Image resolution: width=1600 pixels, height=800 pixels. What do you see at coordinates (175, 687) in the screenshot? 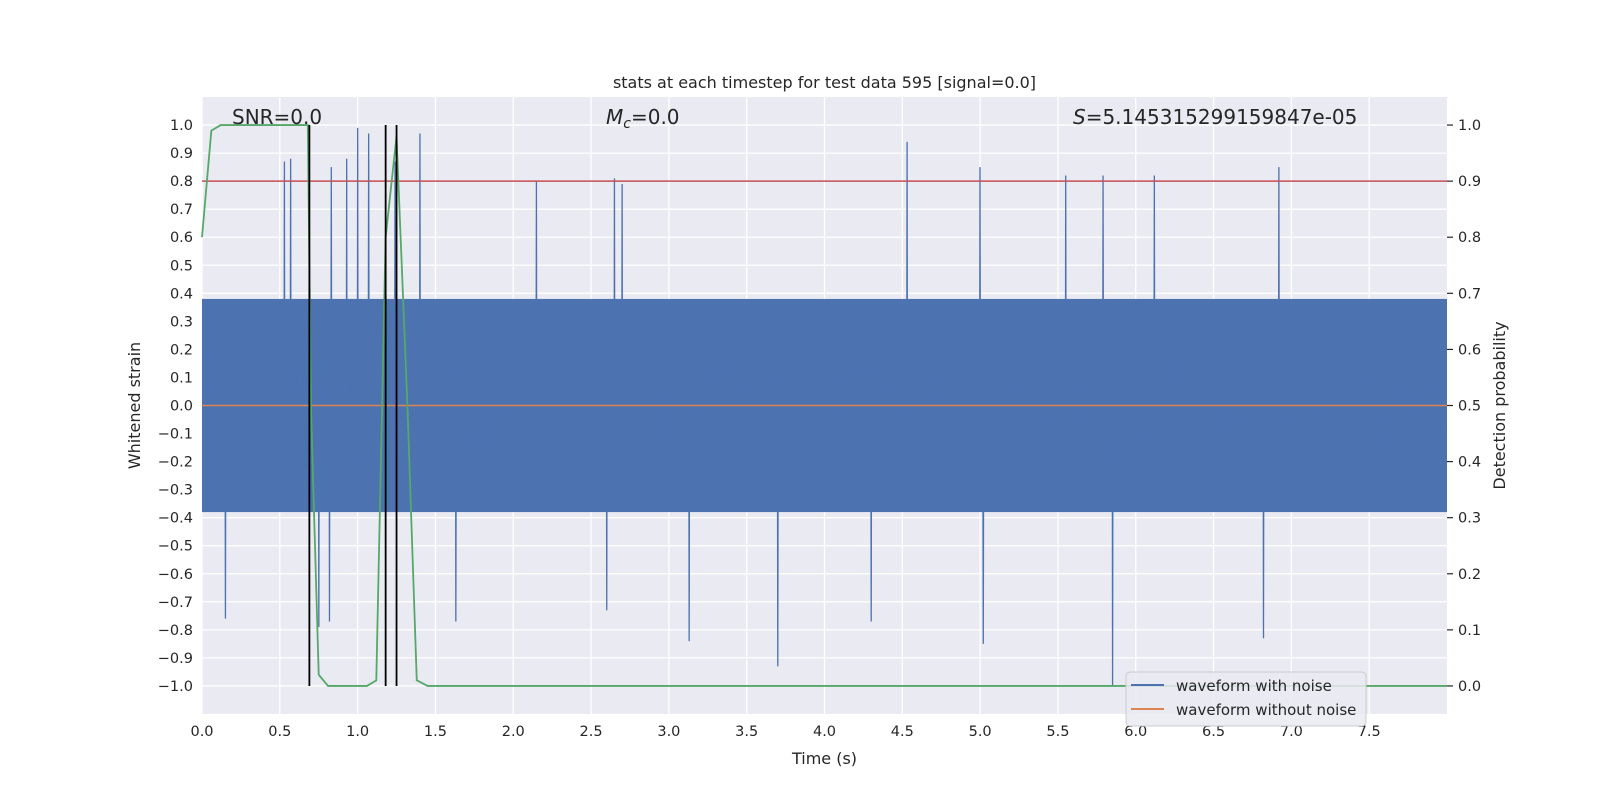
I see `y-left-tick-label: −1.0` at bounding box center [175, 687].